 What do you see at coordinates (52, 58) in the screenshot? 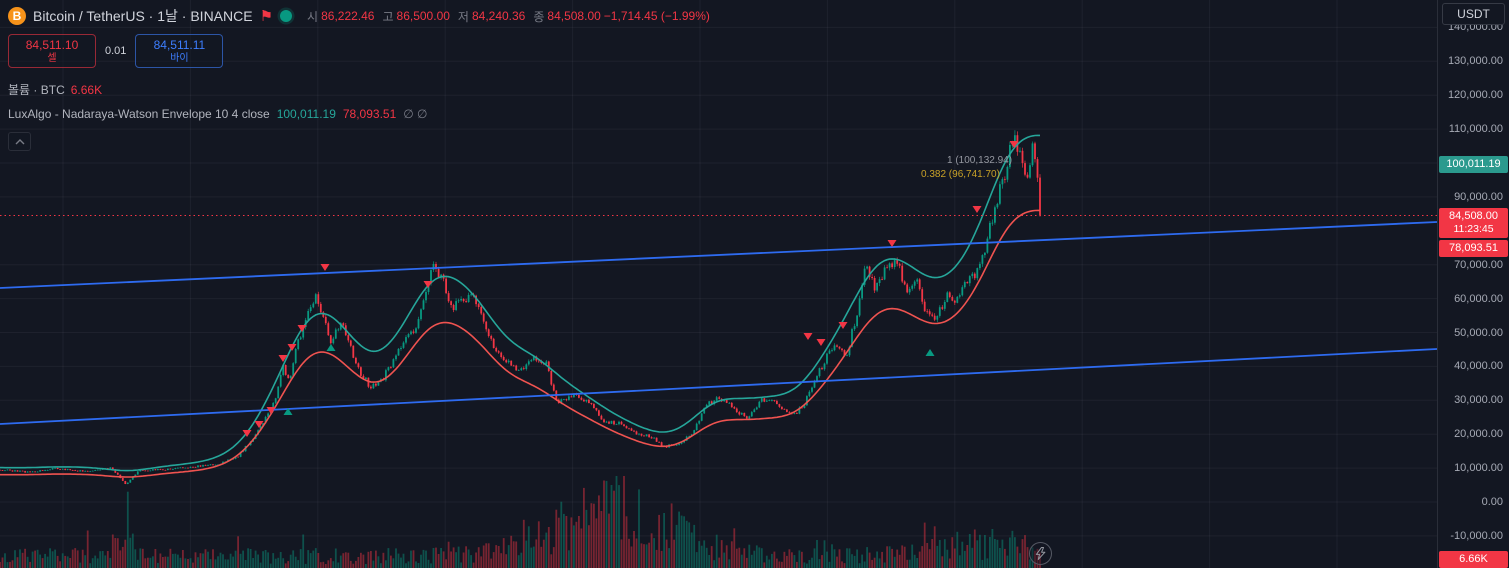
I see `sell-label: 셀` at bounding box center [52, 58].